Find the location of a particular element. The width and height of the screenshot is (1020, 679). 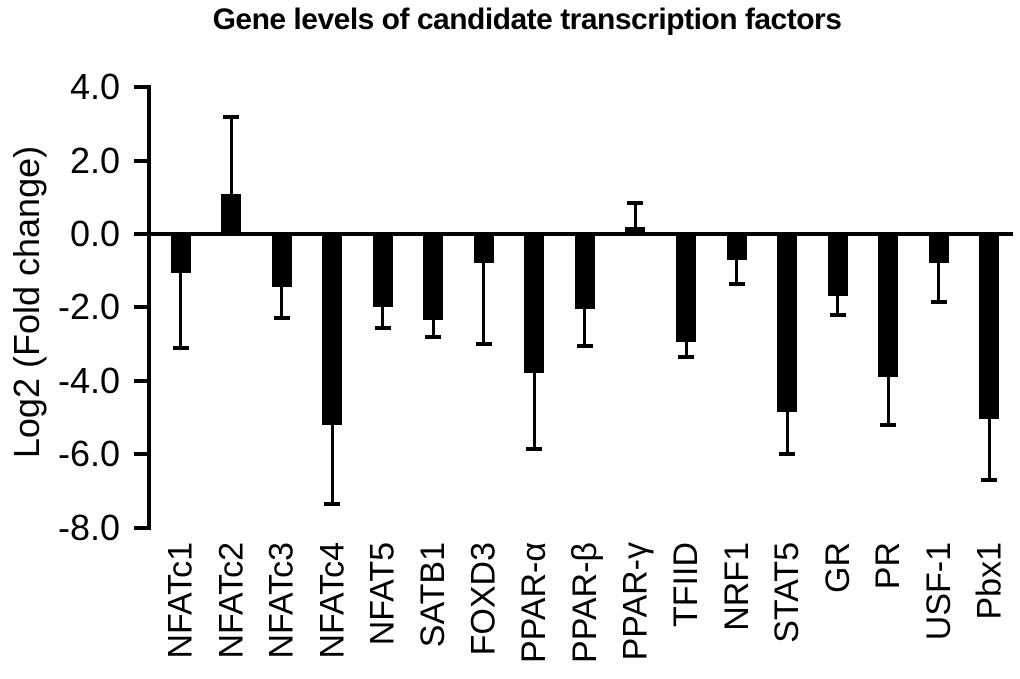

y-axis-line is located at coordinates (149, 307).